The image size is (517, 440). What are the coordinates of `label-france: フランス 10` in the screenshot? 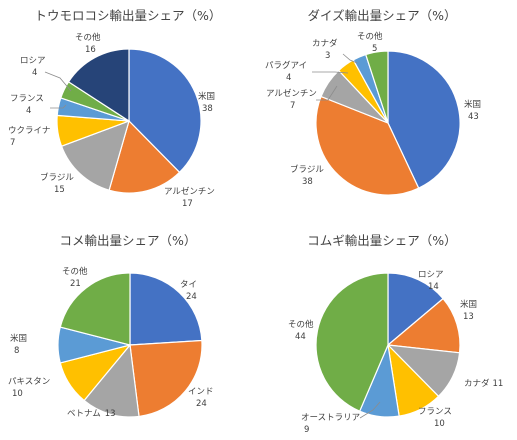 It's located at (435, 418).